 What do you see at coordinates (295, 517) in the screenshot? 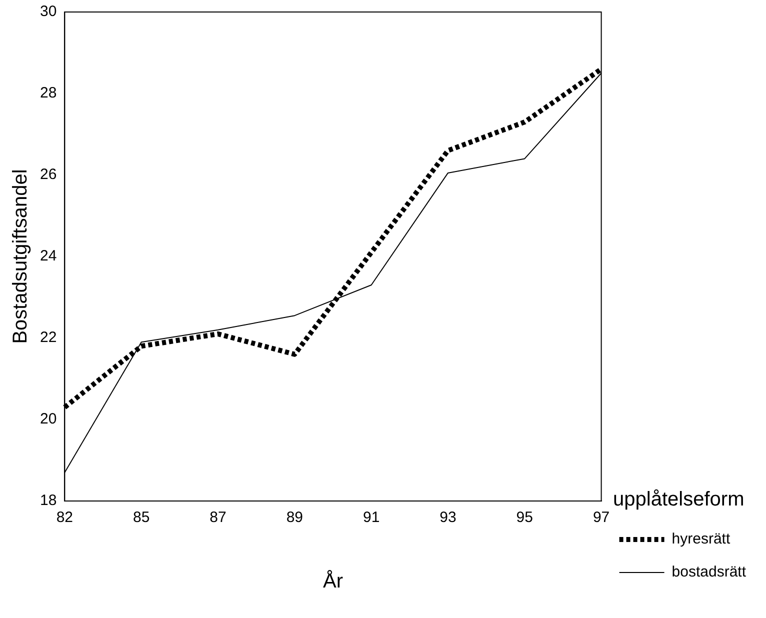
I see `x-tick-label: 89` at bounding box center [295, 517].